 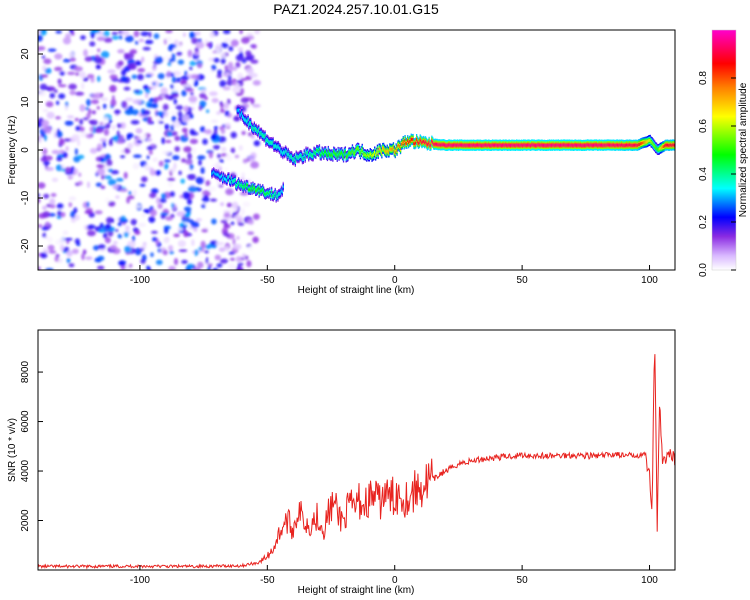 I want to click on y-tick-label: 6000, so click(x=25, y=421).